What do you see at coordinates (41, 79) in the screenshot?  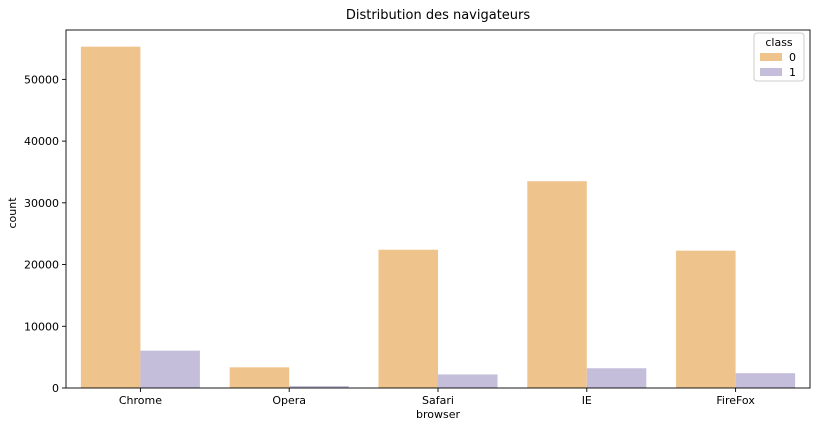 I see `y-tick-label: 50000` at bounding box center [41, 79].